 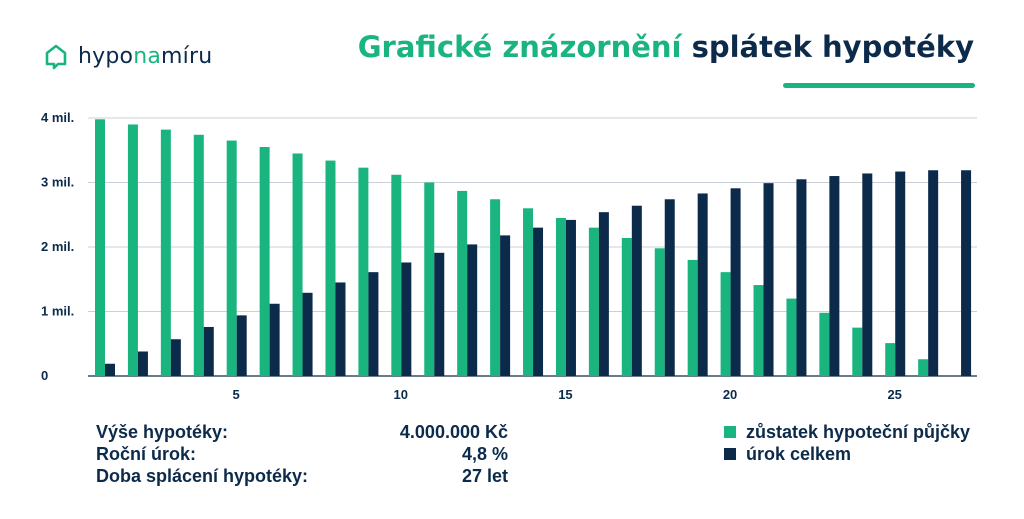 What do you see at coordinates (57, 246) in the screenshot?
I see `y-tick-label: 2 mil.` at bounding box center [57, 246].